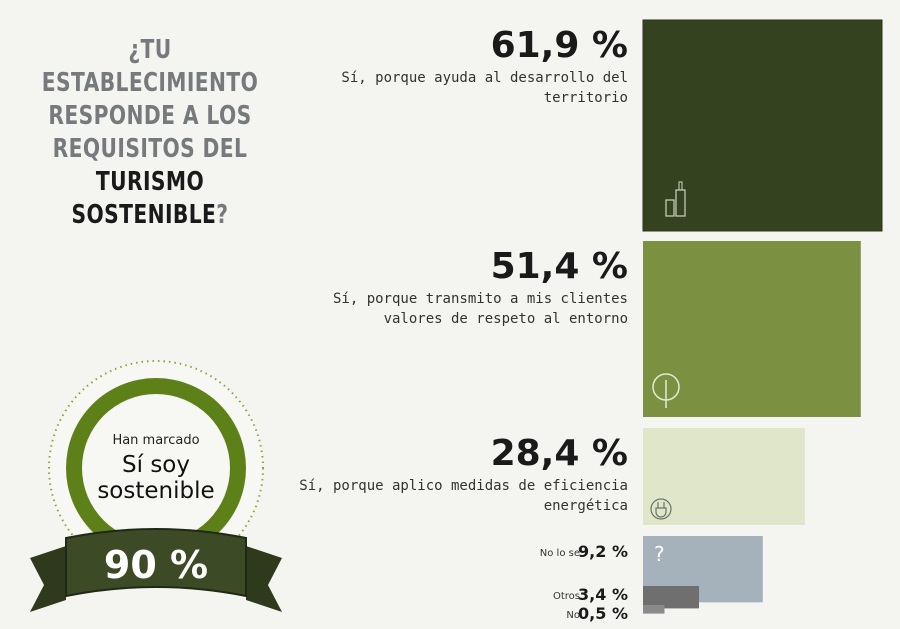  Describe the element at coordinates (155, 440) in the screenshot. I see `badge-top-text: Han marcado` at that location.